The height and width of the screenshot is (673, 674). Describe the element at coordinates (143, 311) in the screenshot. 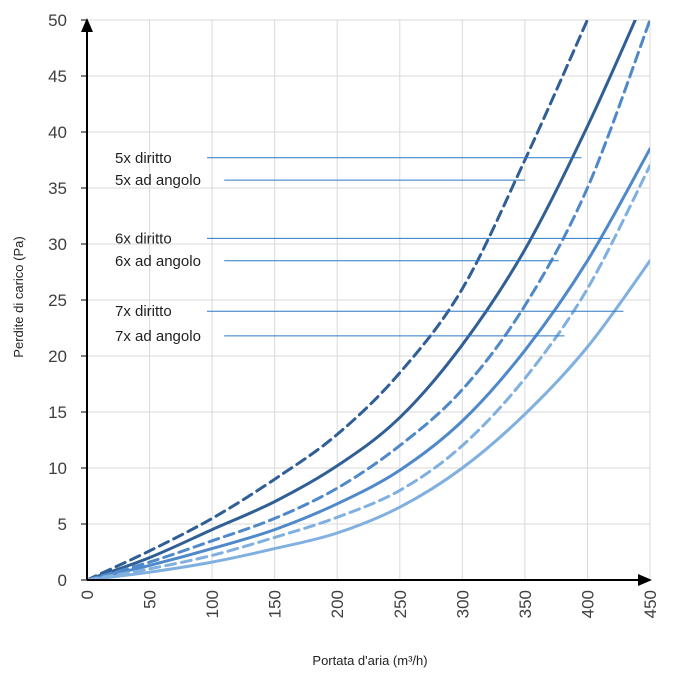

I see `annotation-label-7x-diritto: 7x diritto` at that location.